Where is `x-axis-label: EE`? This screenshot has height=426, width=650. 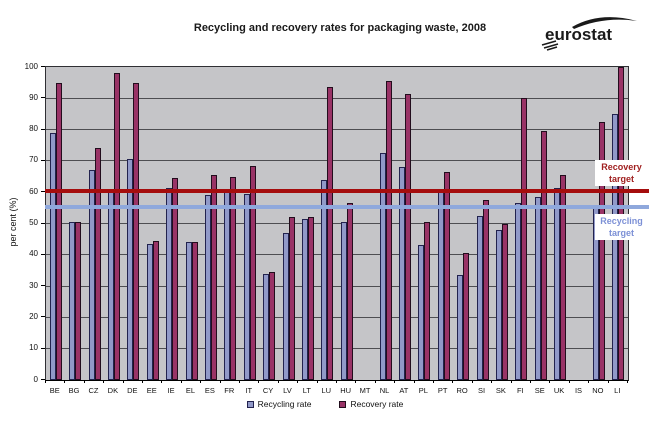
x-axis-label: EE is located at coordinates (151, 390).